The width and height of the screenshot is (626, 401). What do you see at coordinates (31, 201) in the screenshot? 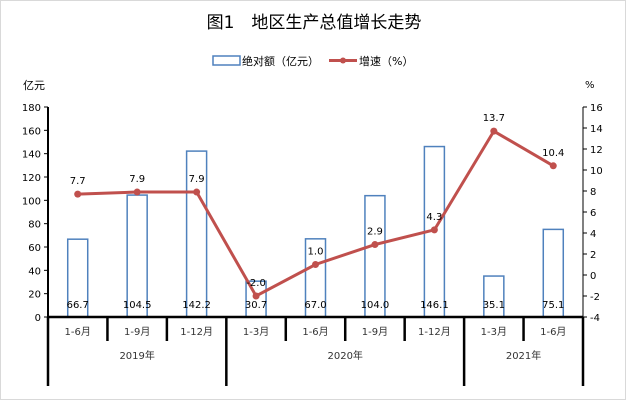
I see `left-tick-label: 100` at bounding box center [31, 201].